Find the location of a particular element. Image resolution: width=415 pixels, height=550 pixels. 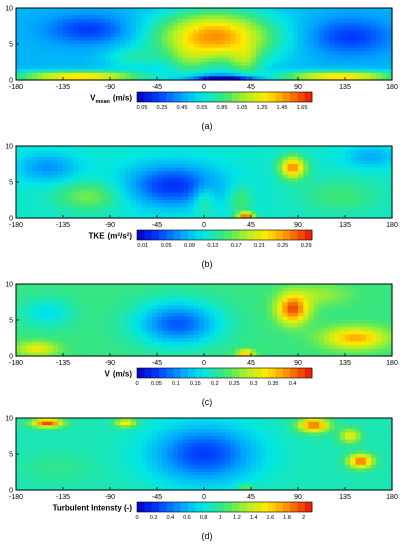

colorbar-tick-label: 0.17 is located at coordinates (236, 246).